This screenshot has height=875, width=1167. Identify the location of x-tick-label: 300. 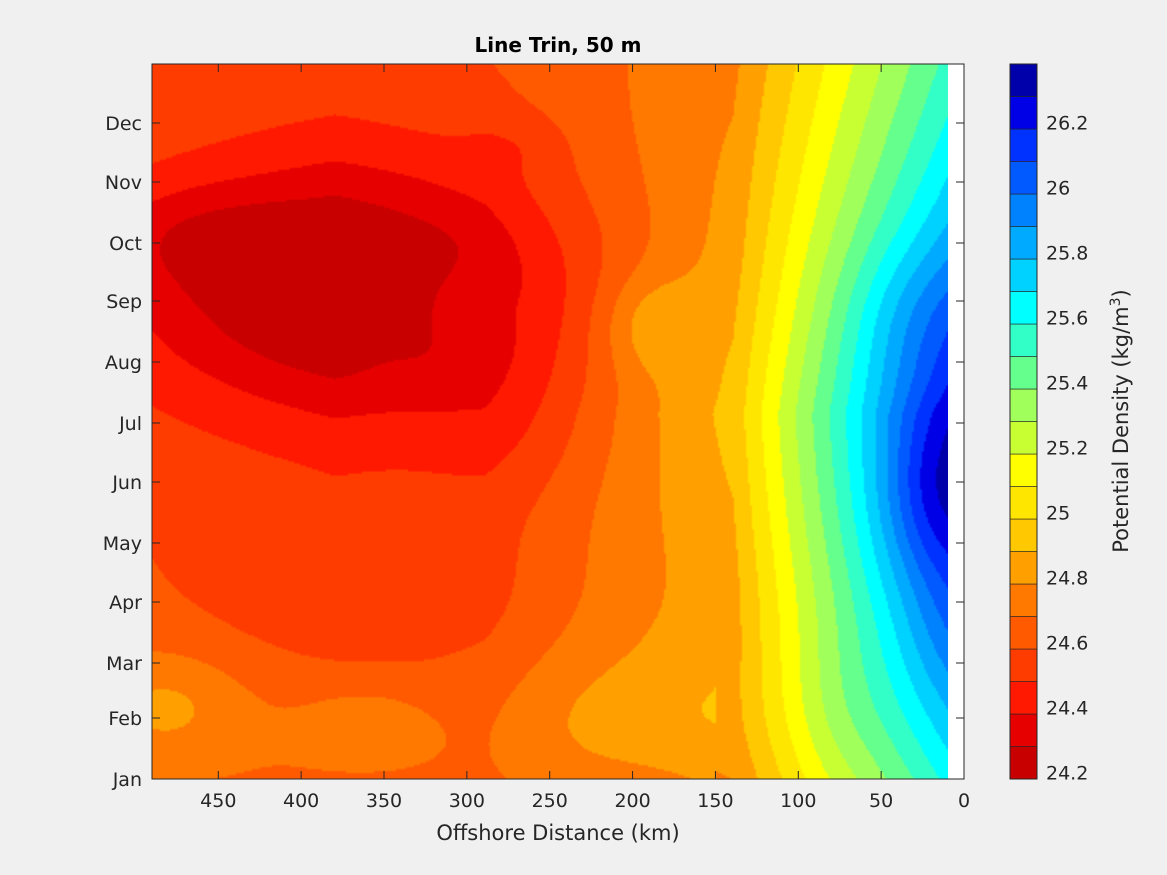
(467, 801).